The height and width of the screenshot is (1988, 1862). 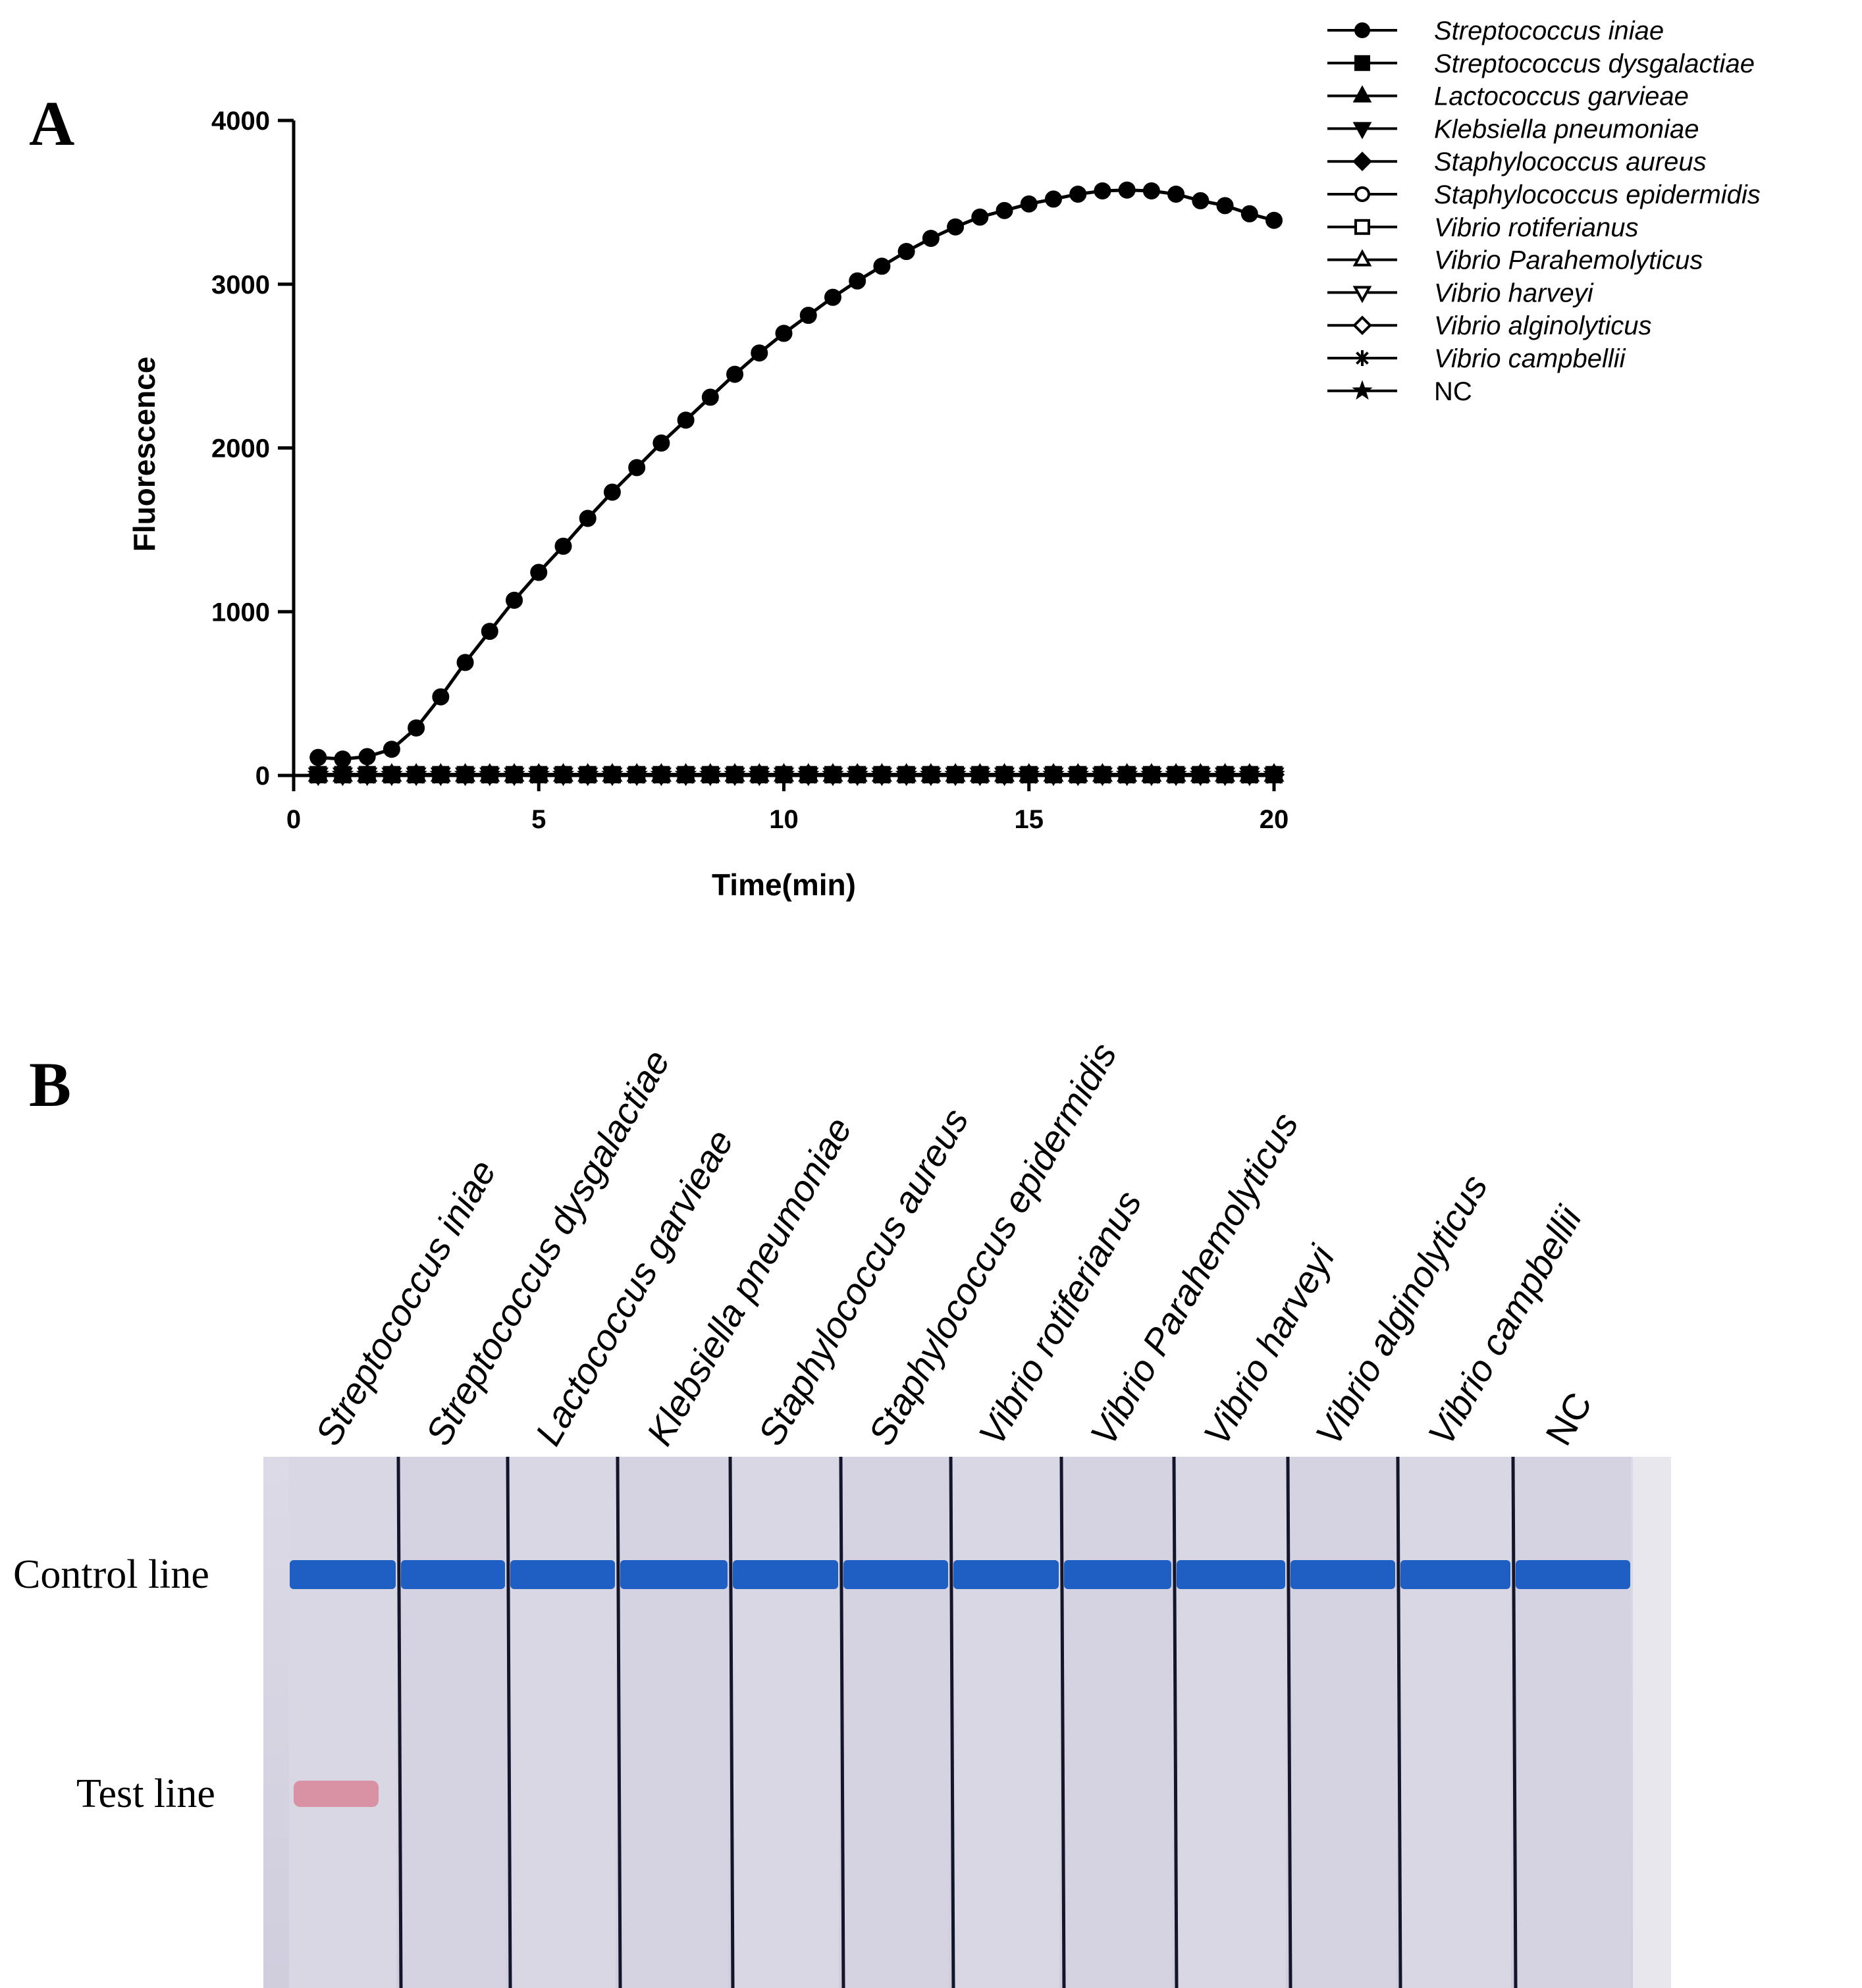 I want to click on legend-label: Vibrio Parahemolyticus, so click(x=1569, y=261).